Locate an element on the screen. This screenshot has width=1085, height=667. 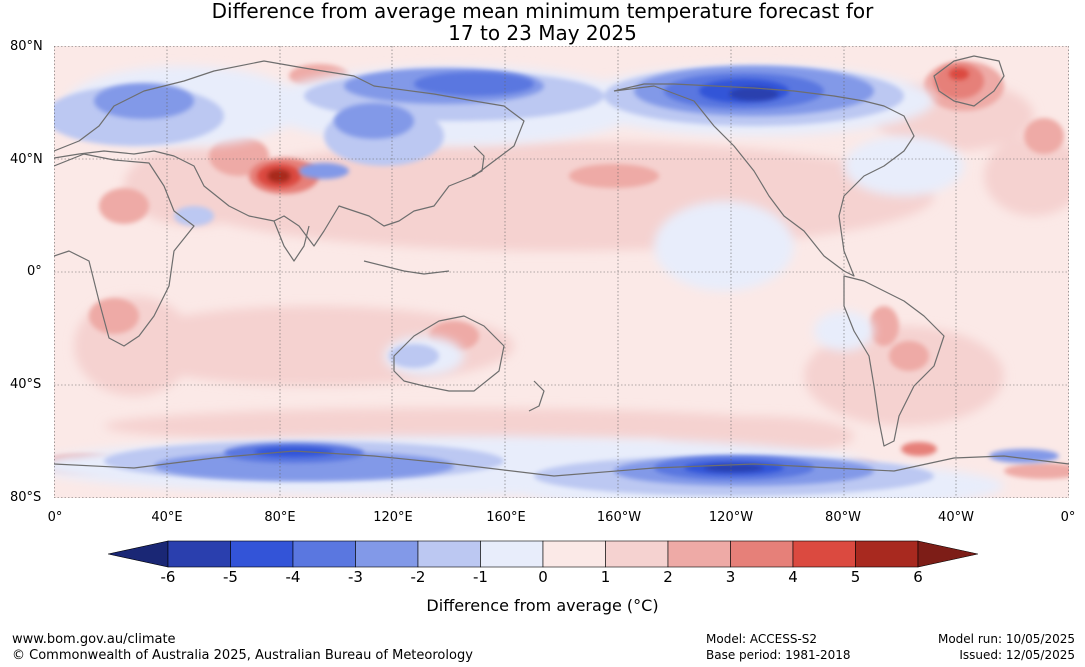
lon-label-160e: 160°E is located at coordinates (506, 517).